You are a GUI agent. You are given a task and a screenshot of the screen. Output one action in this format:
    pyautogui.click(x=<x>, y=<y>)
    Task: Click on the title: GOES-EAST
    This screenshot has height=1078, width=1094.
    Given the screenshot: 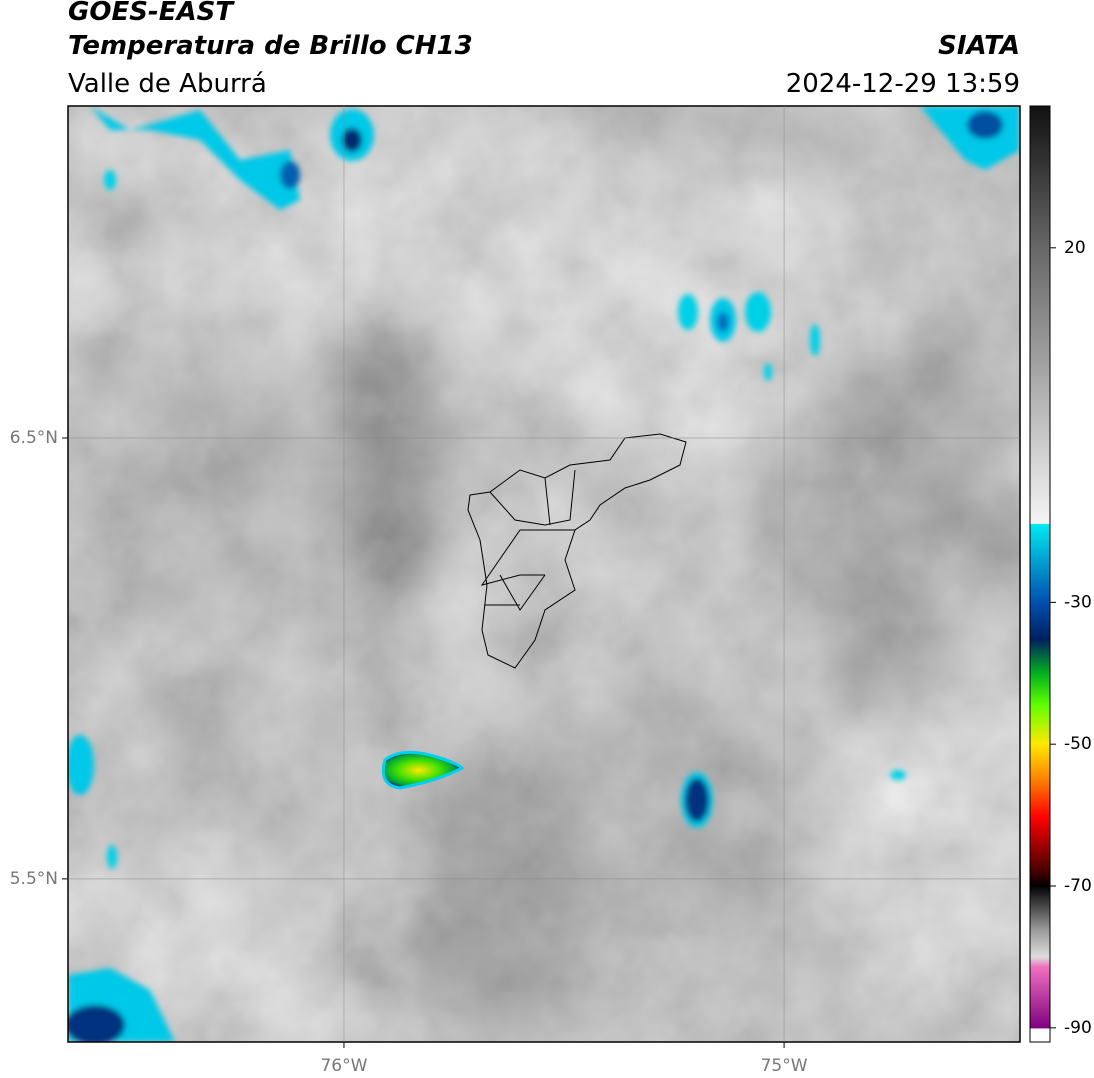 What is the action you would take?
    pyautogui.click(x=151, y=13)
    